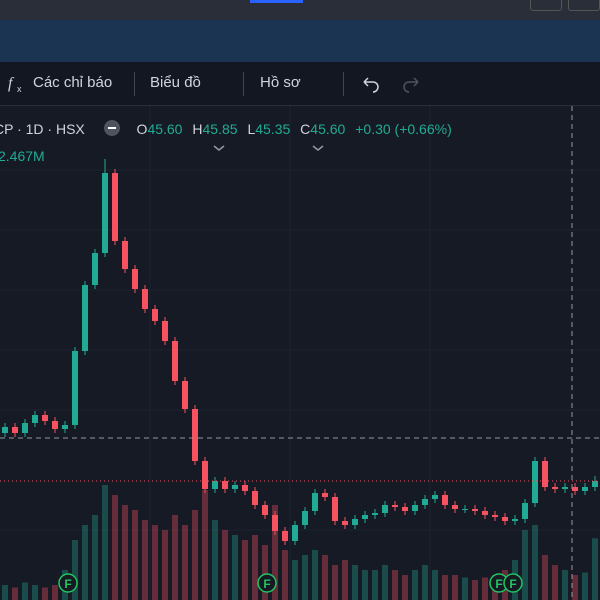  Describe the element at coordinates (142, 129) in the screenshot. I see `o-label: O` at that location.